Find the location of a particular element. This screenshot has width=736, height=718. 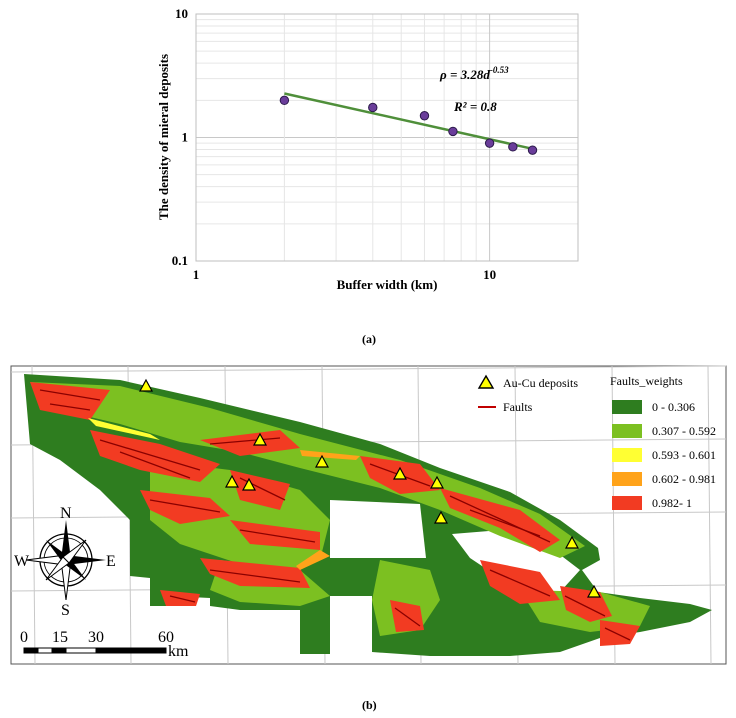

y-tick-label: 10 is located at coordinates (181, 13).